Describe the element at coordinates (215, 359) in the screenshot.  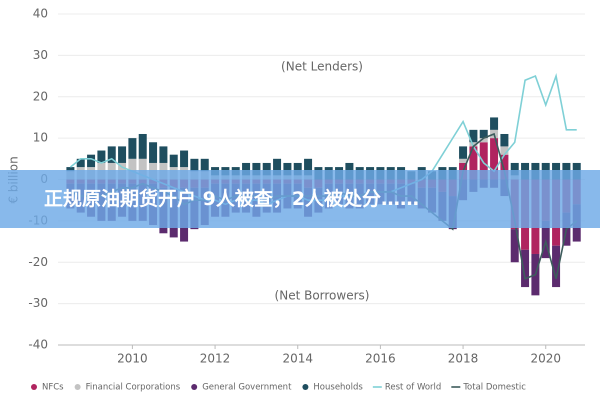
I see `x-tick-label: 2012` at that location.